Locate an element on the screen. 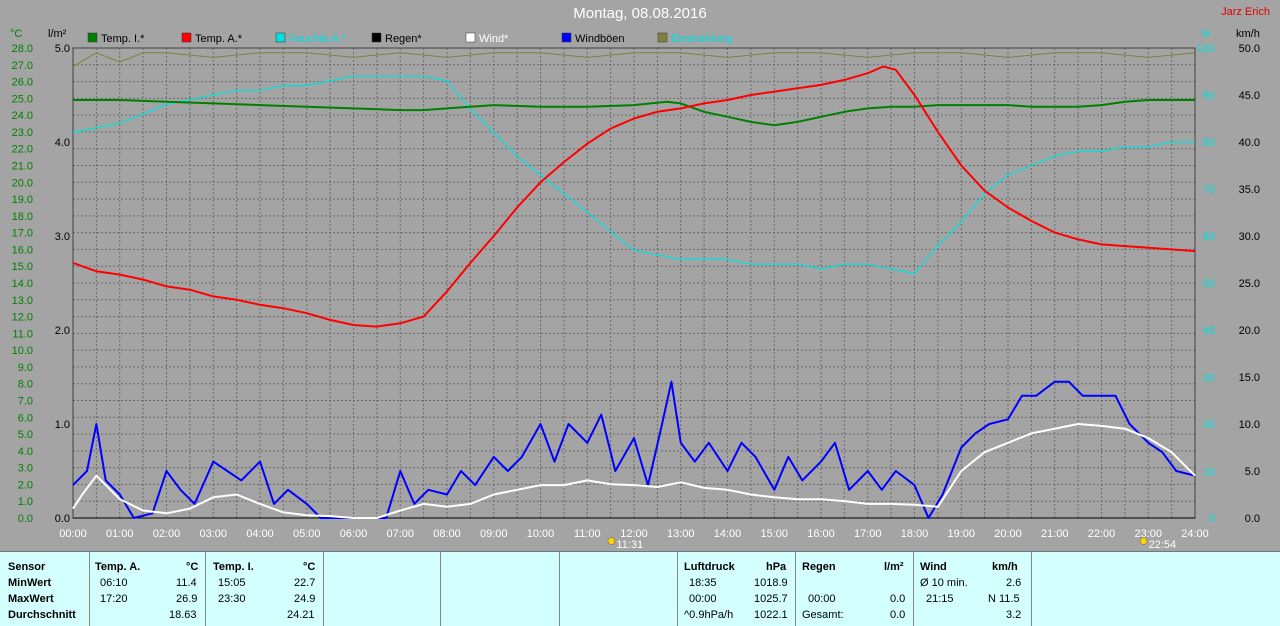 The image size is (1280, 626). rain-total-label: Gesamt: is located at coordinates (823, 615).